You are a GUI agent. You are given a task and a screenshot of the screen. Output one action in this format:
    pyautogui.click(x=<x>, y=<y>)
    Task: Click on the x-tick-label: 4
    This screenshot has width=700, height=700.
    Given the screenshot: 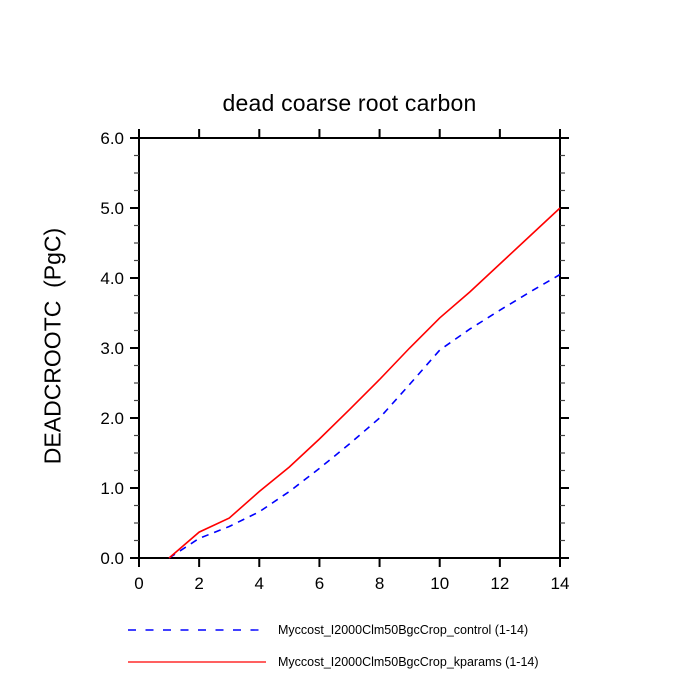 What is the action you would take?
    pyautogui.click(x=259, y=583)
    